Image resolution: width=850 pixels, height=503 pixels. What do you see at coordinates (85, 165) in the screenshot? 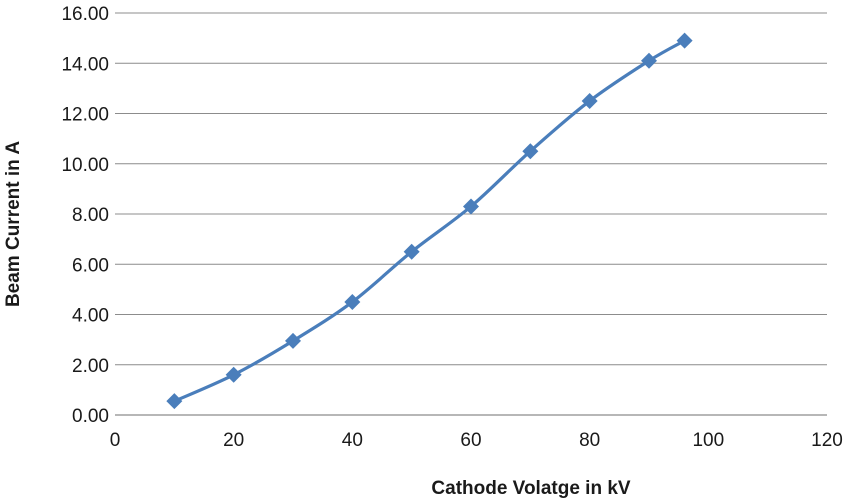
I see `y-tick-label: 10.00` at bounding box center [85, 165].